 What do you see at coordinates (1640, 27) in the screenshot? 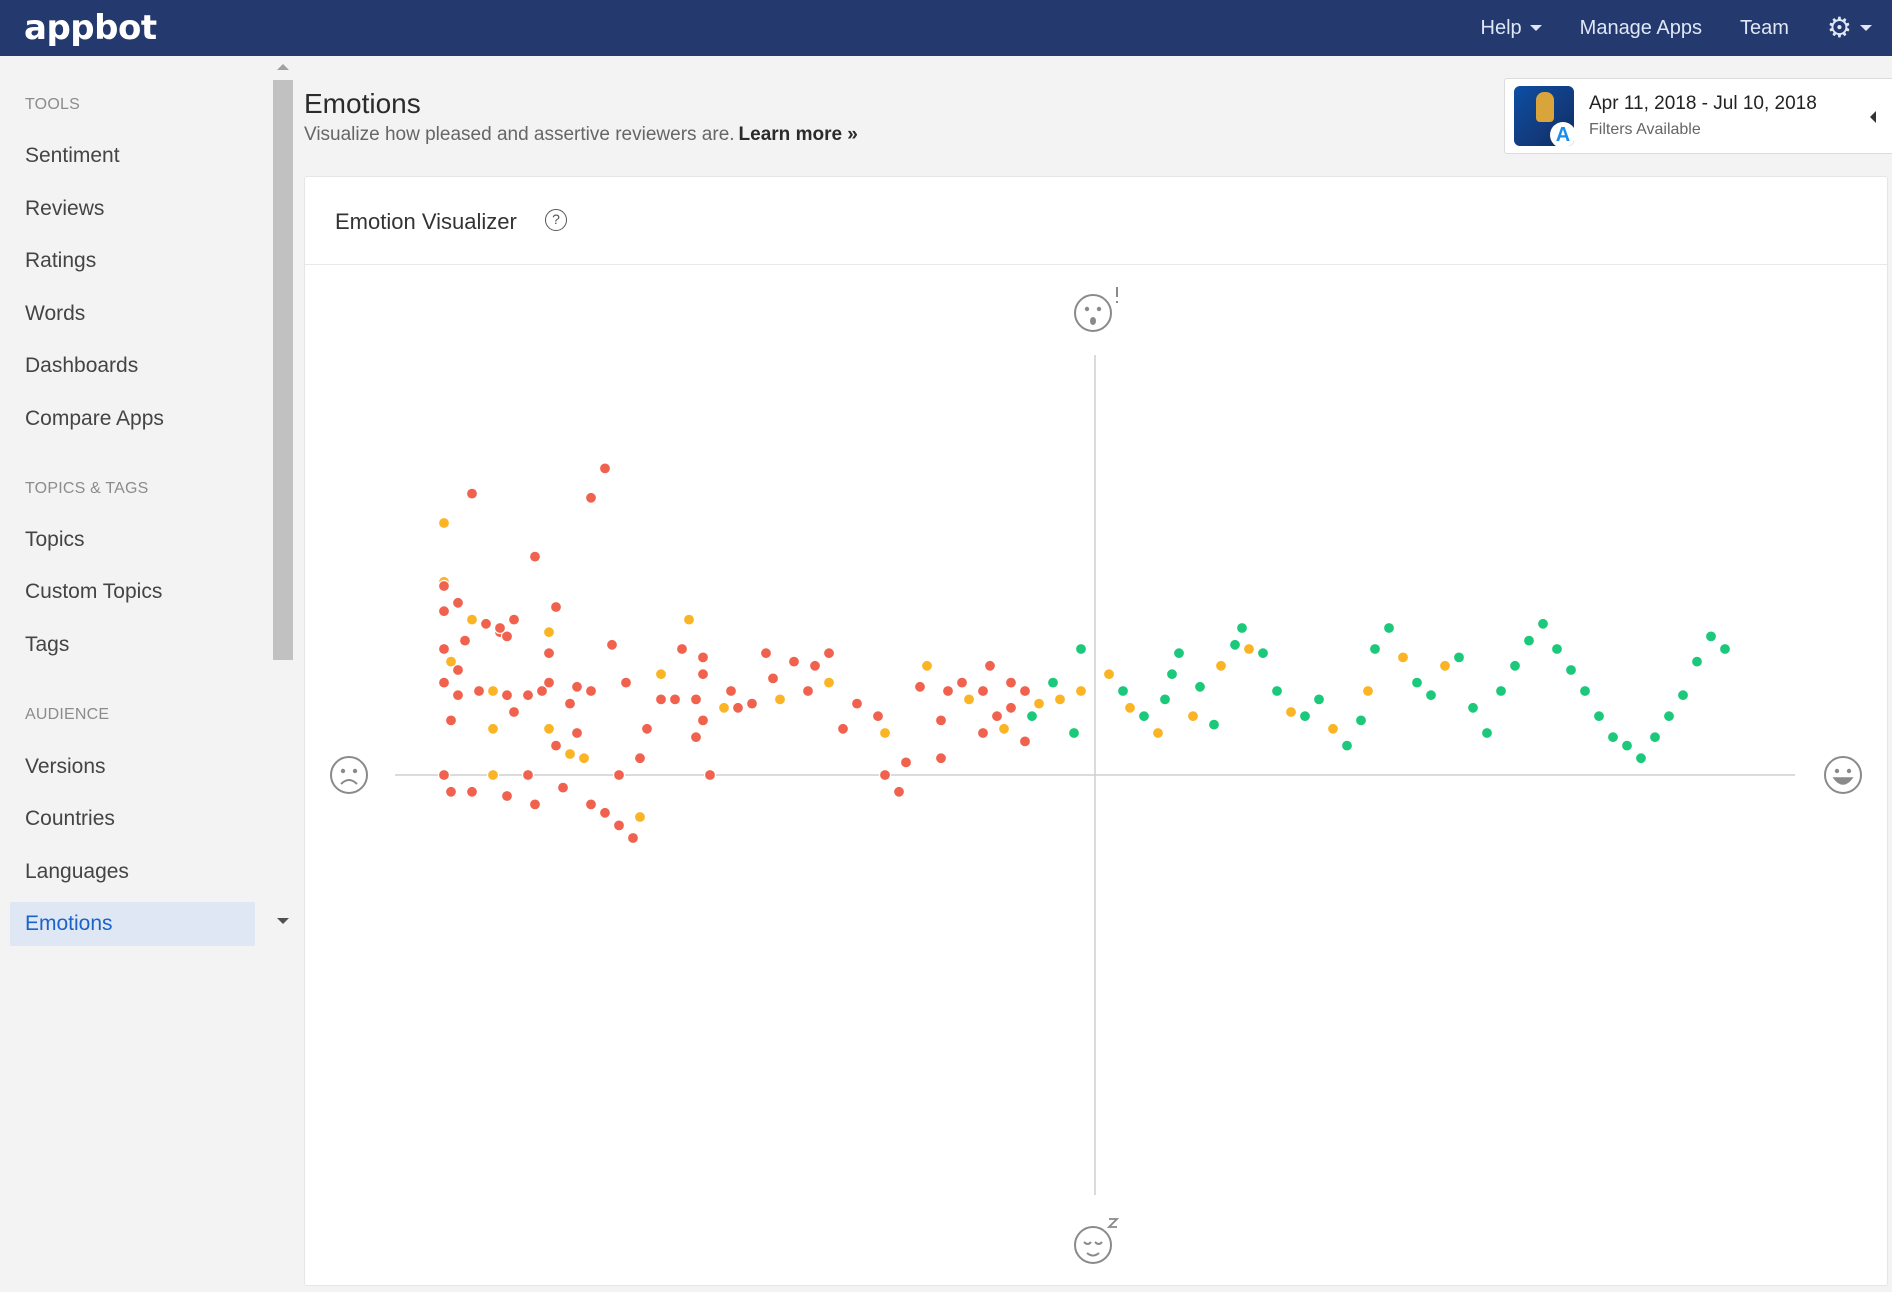
I see `manage-apps-link: Manage Apps` at bounding box center [1640, 27].